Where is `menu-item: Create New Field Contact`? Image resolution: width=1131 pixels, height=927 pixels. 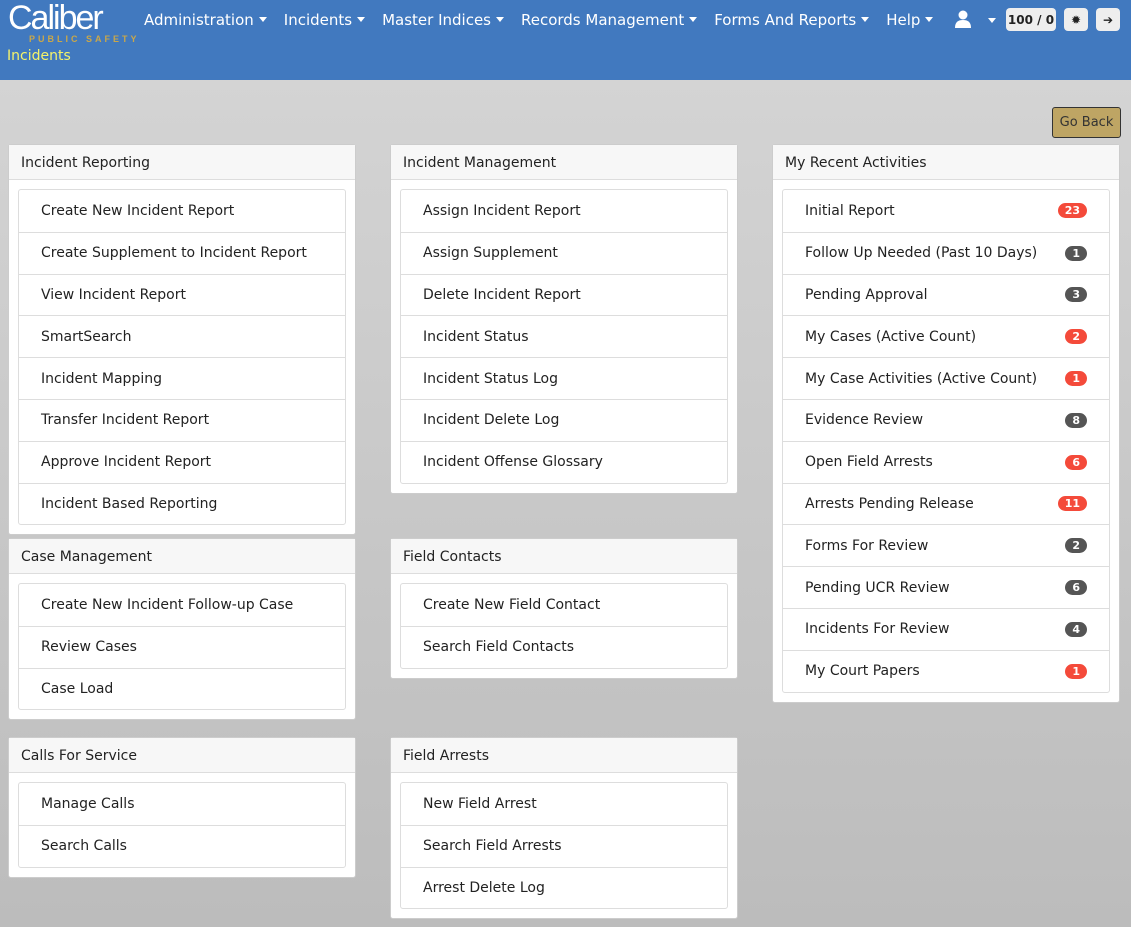
menu-item: Create New Field Contact is located at coordinates (564, 605).